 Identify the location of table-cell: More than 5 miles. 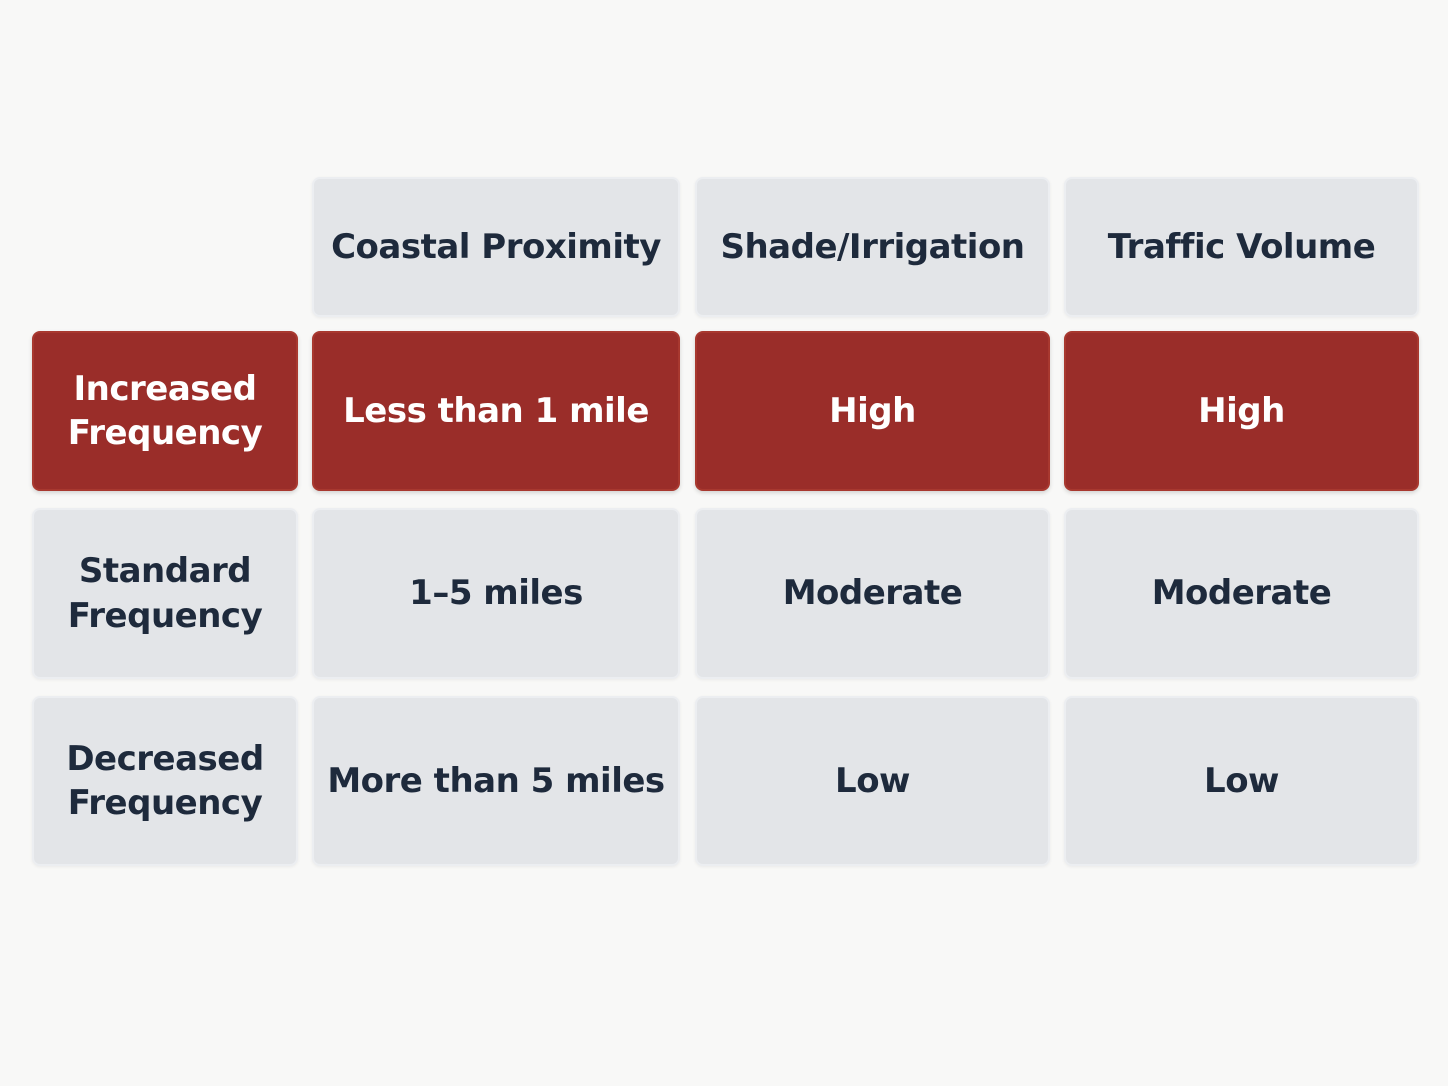
(496, 781).